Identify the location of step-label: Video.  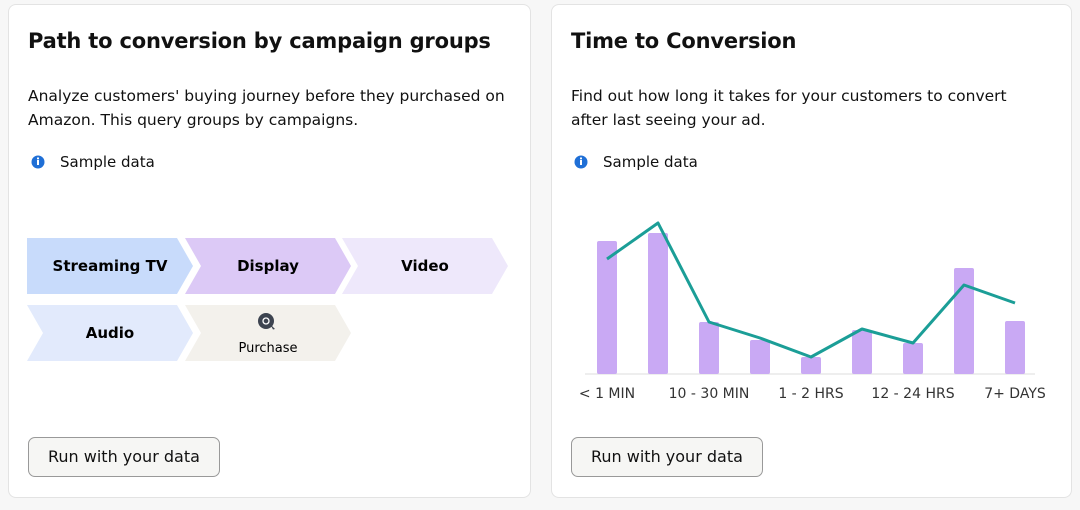
(425, 266).